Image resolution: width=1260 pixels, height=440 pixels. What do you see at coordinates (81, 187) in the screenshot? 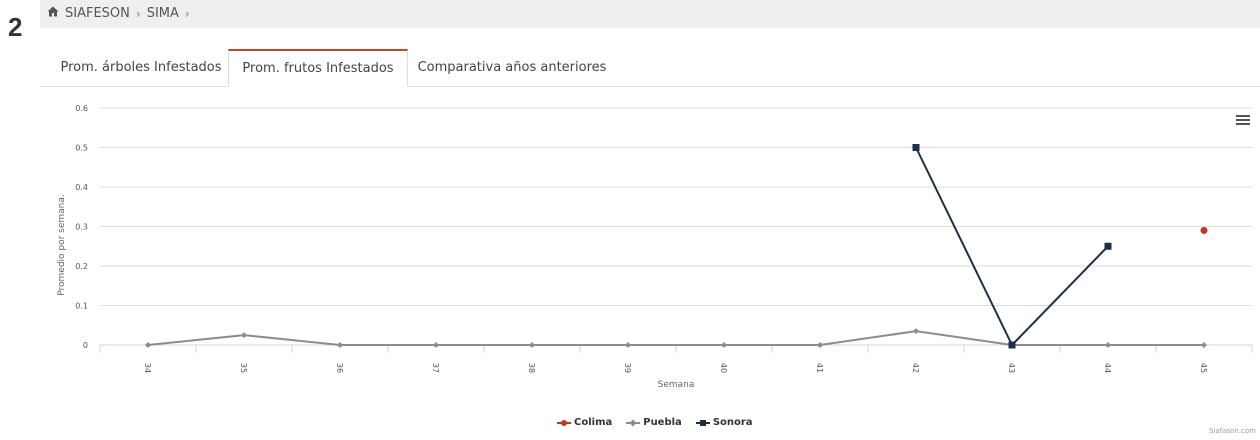
I see `y-tick-label: 0.4` at bounding box center [81, 187].